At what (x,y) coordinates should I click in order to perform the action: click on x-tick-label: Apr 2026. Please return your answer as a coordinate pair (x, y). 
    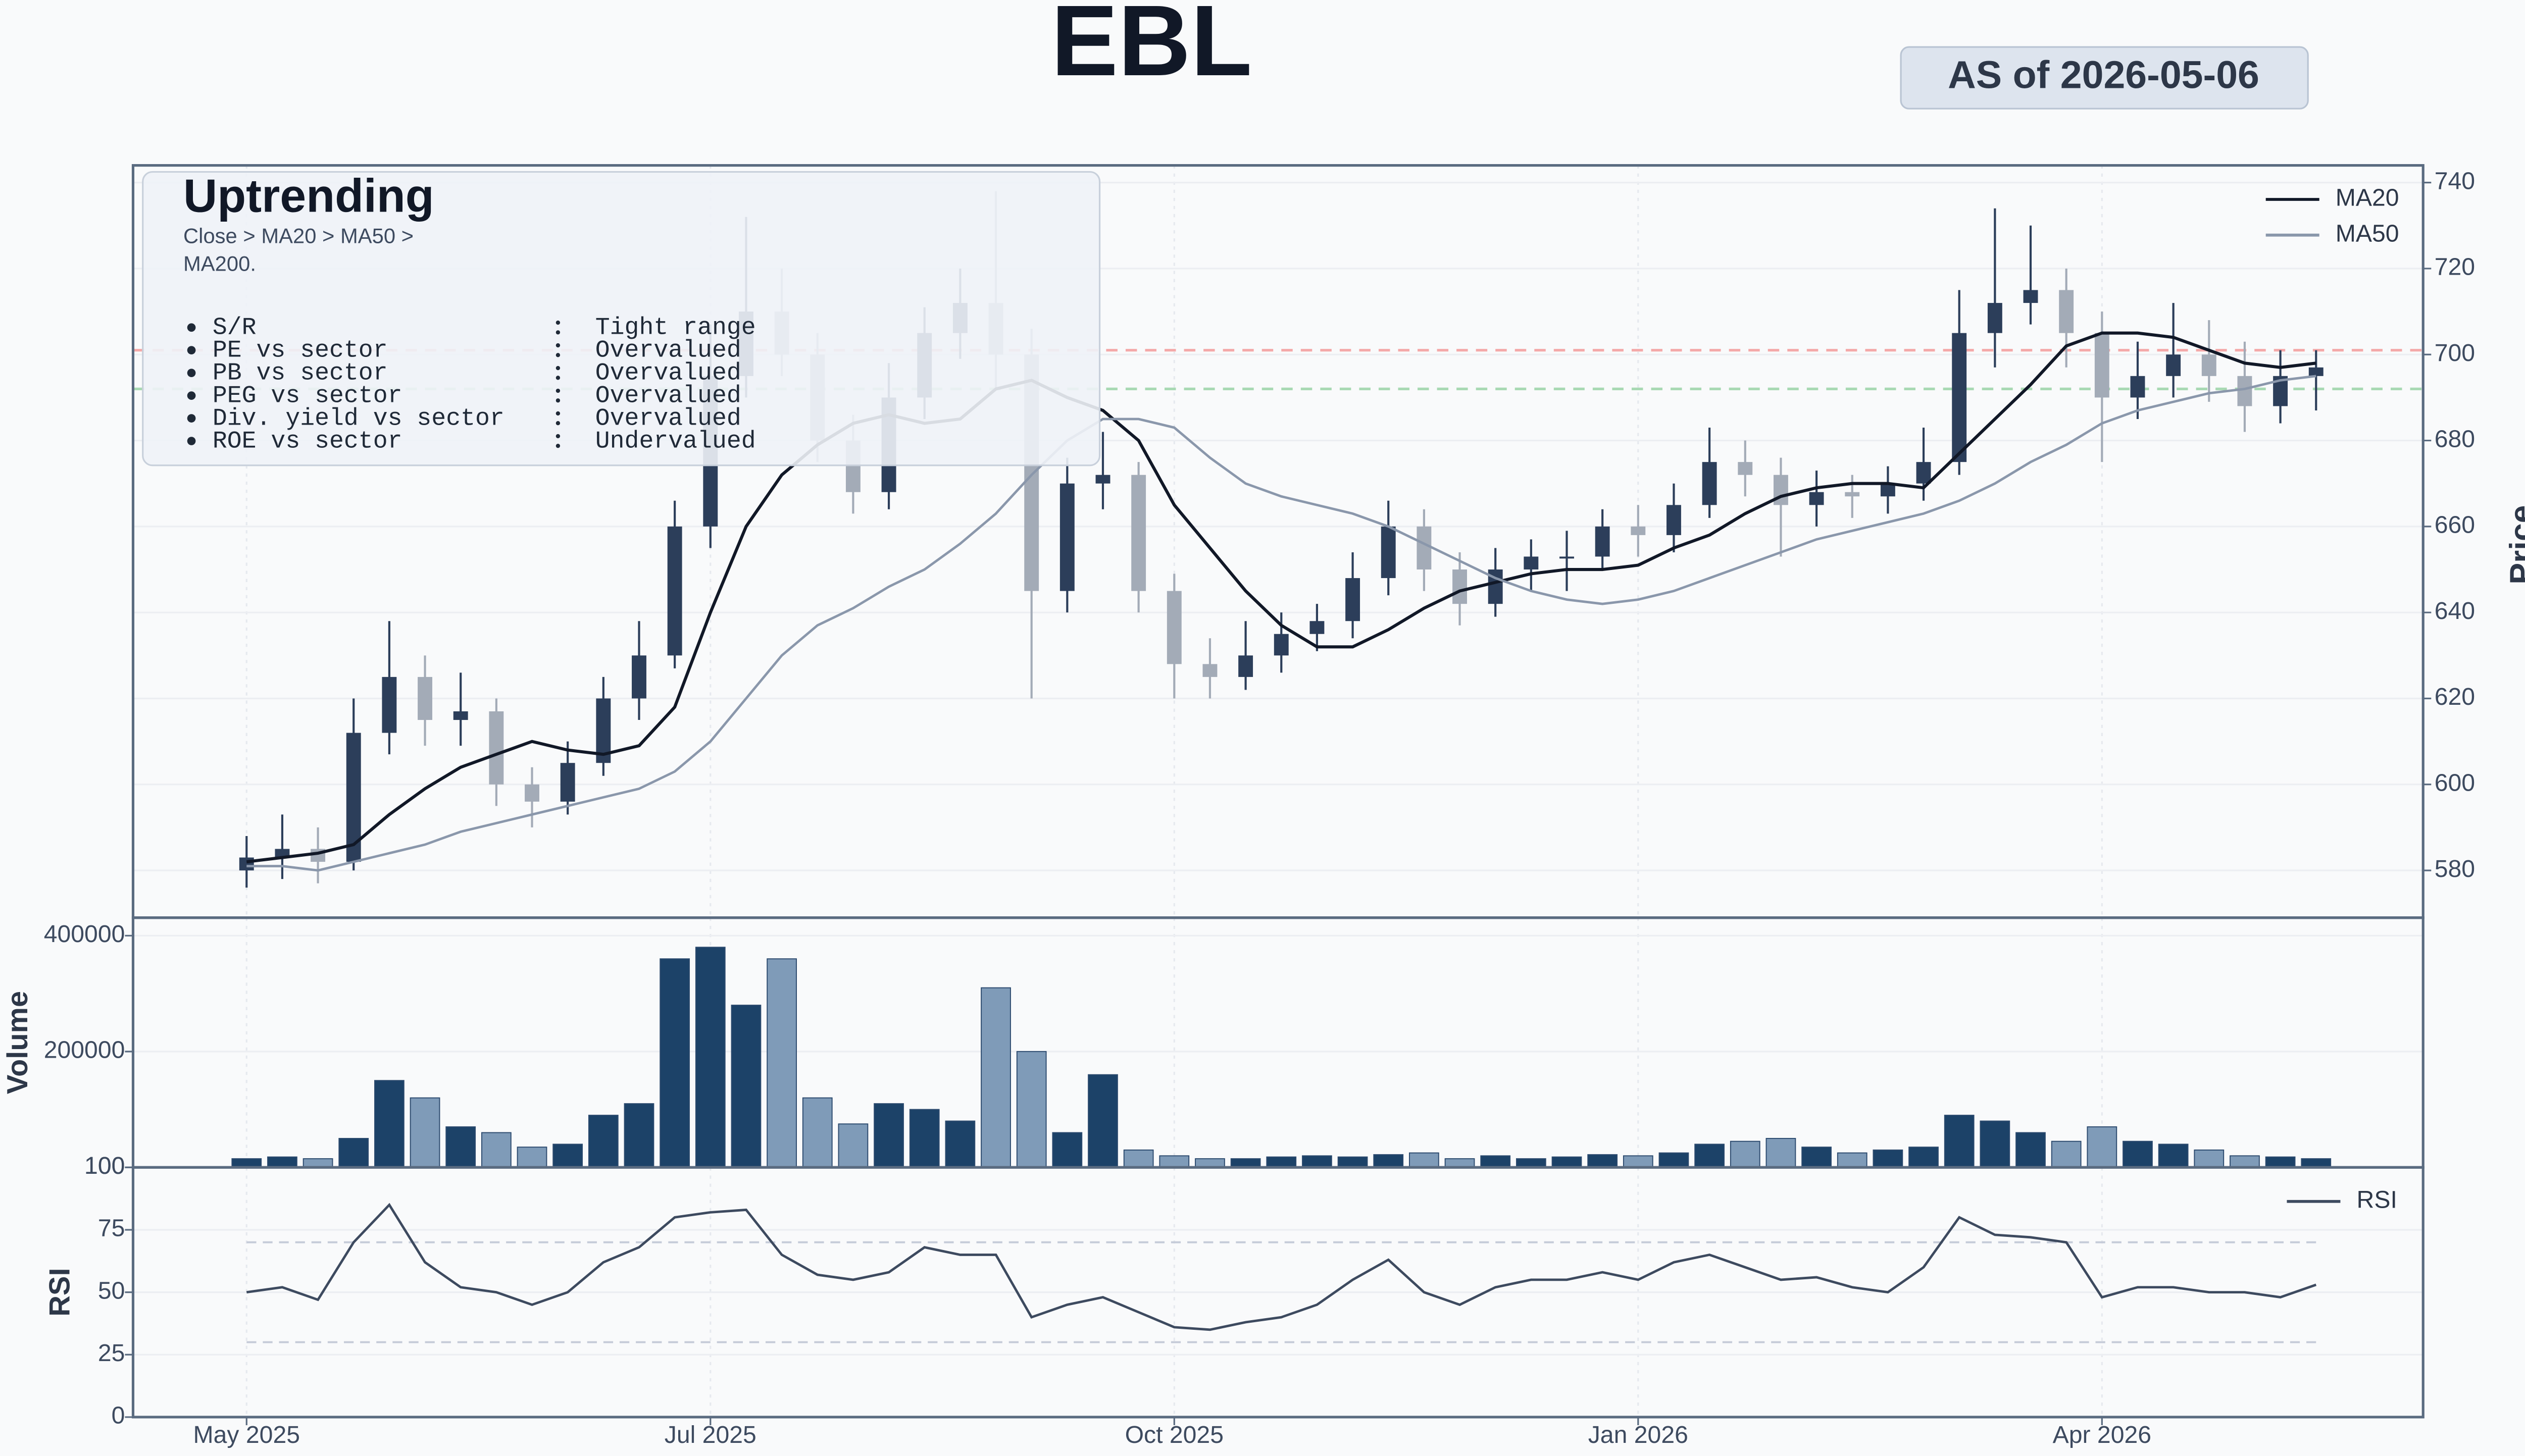
    Looking at the image, I should click on (2102, 1434).